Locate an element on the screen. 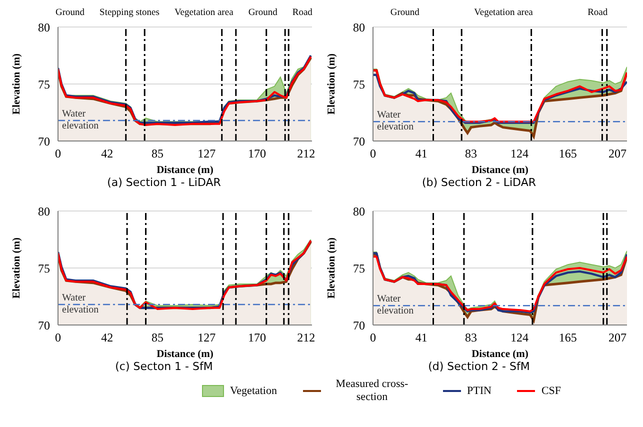 The width and height of the screenshot is (643, 427). legend-label: PTIN is located at coordinates (479, 391).